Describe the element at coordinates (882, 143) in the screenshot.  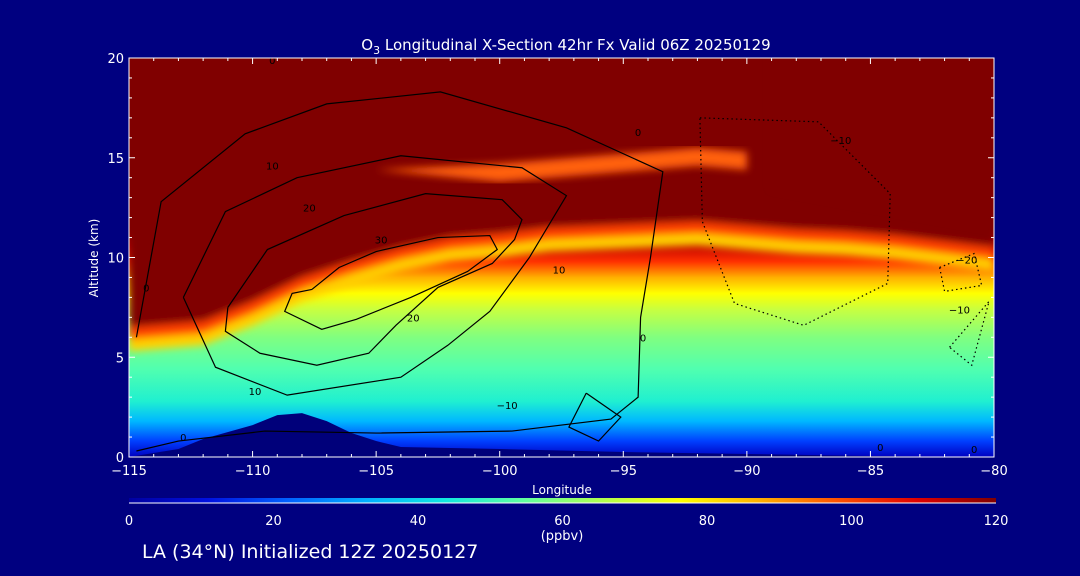
I see `stratosphere-east` at that location.